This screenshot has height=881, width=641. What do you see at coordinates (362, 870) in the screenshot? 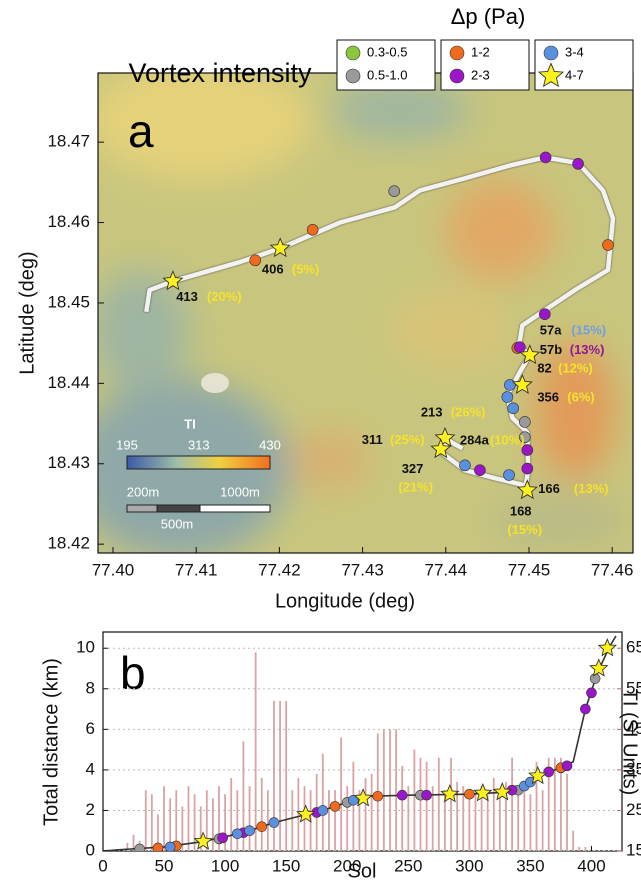
I see `x-axis-label: Sol` at bounding box center [362, 870].